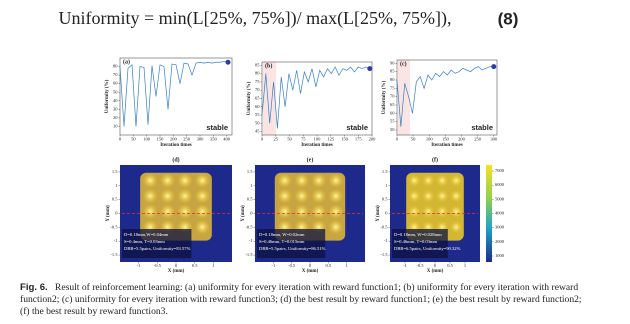 This screenshot has height=324, width=630. Describe the element at coordinates (392, 96) in the screenshot. I see `y-tick-label: 70` at that location.